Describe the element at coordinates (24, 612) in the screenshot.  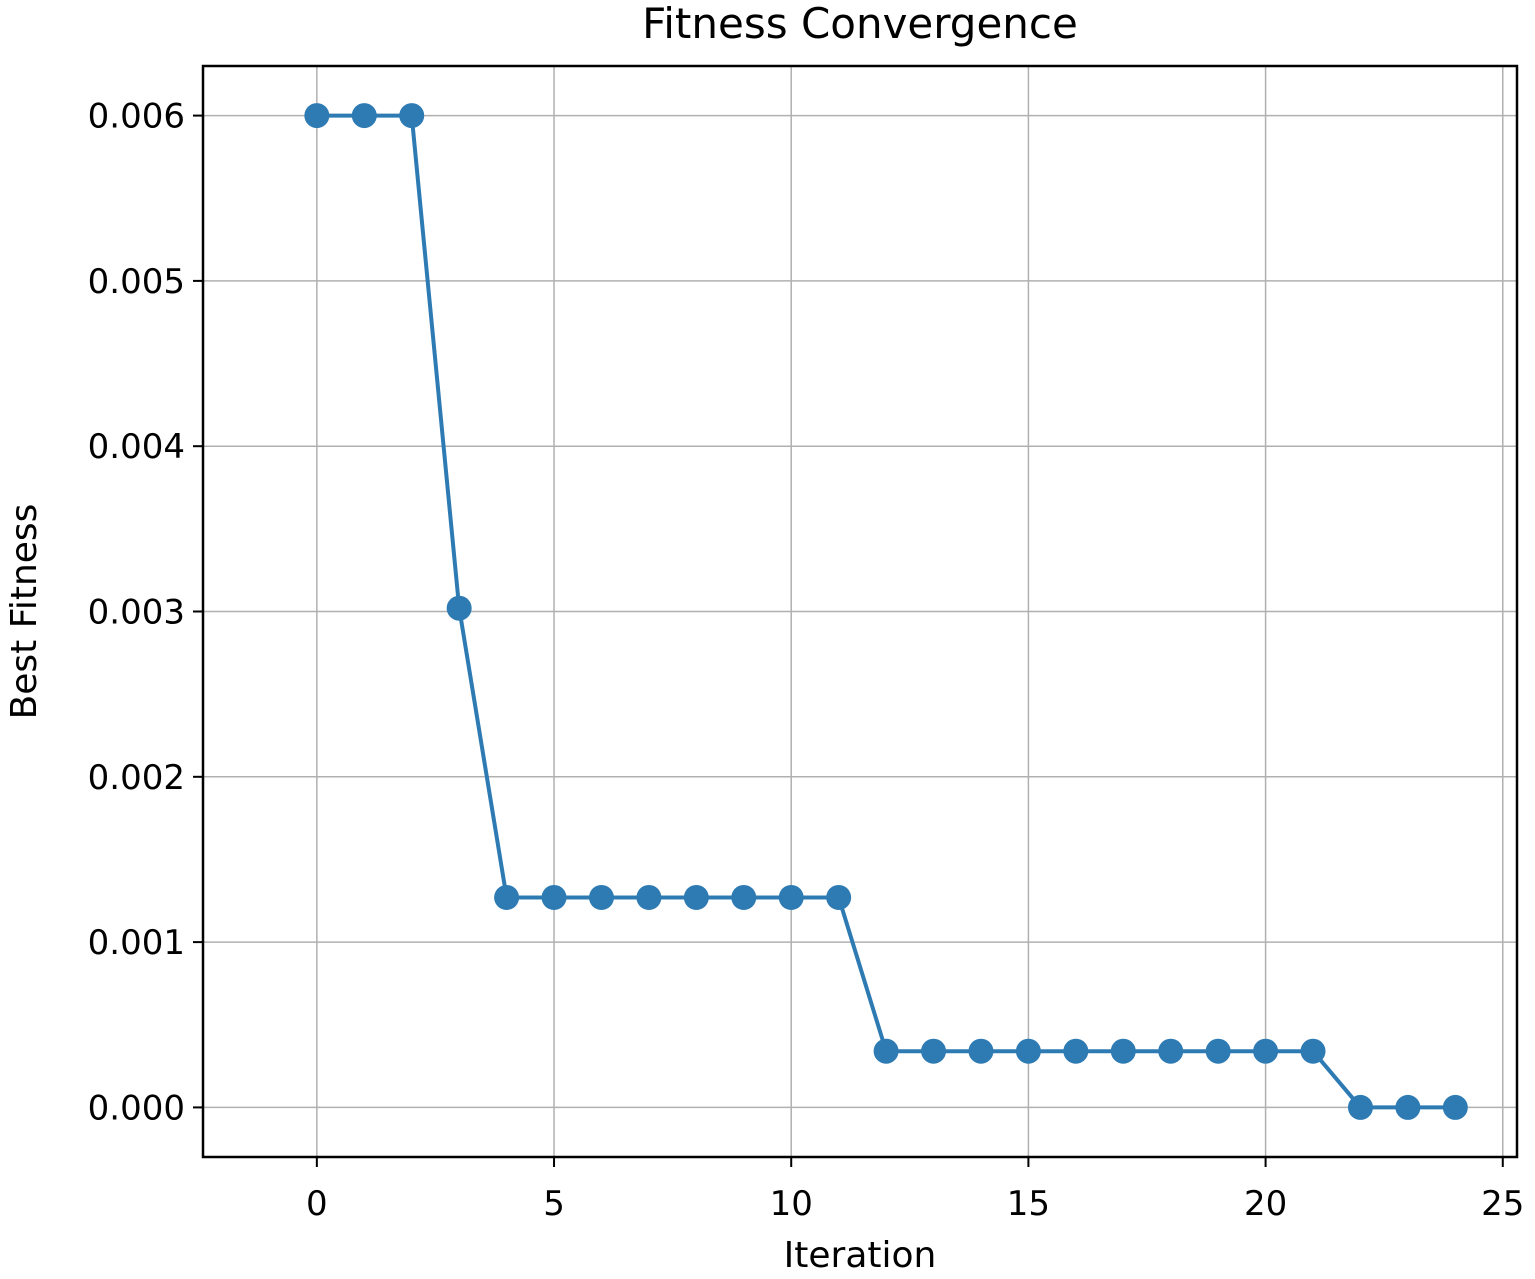
I see `y-axis-label: Best Fitness` at that location.